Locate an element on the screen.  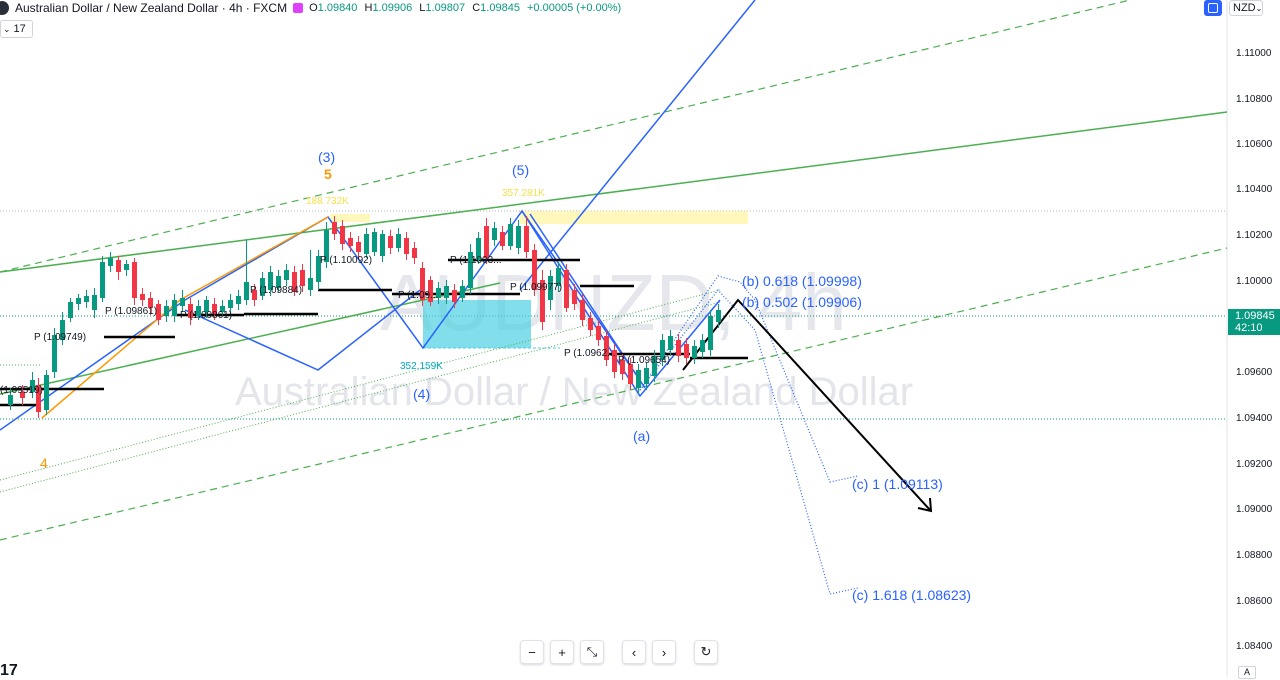
volume-indicator: ⌄ 17 is located at coordinates (16, 29).